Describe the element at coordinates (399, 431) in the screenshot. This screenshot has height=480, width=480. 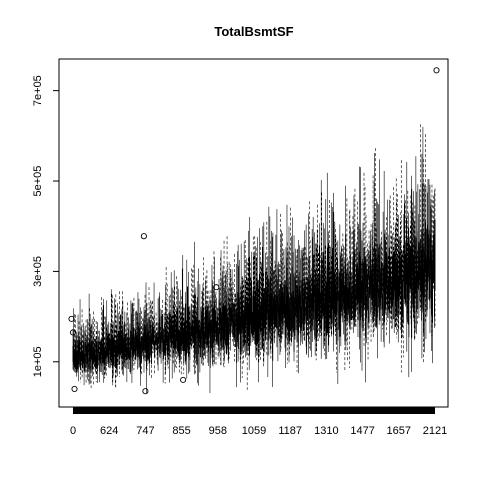
I see `x-tick-label: 1657` at that location.